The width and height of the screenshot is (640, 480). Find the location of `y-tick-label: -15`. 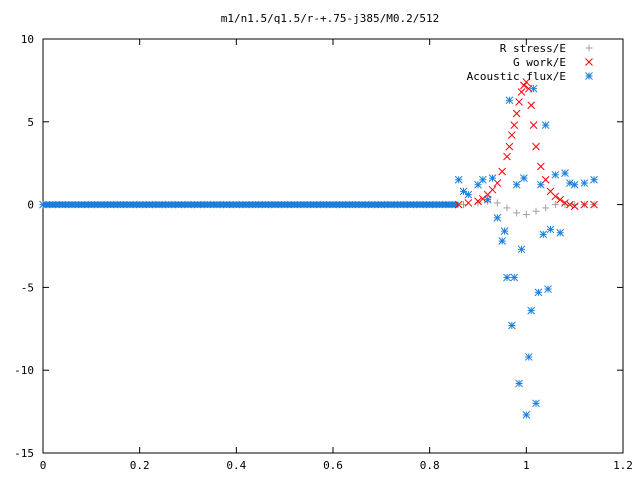

y-tick-label: -15 is located at coordinates (24, 453).